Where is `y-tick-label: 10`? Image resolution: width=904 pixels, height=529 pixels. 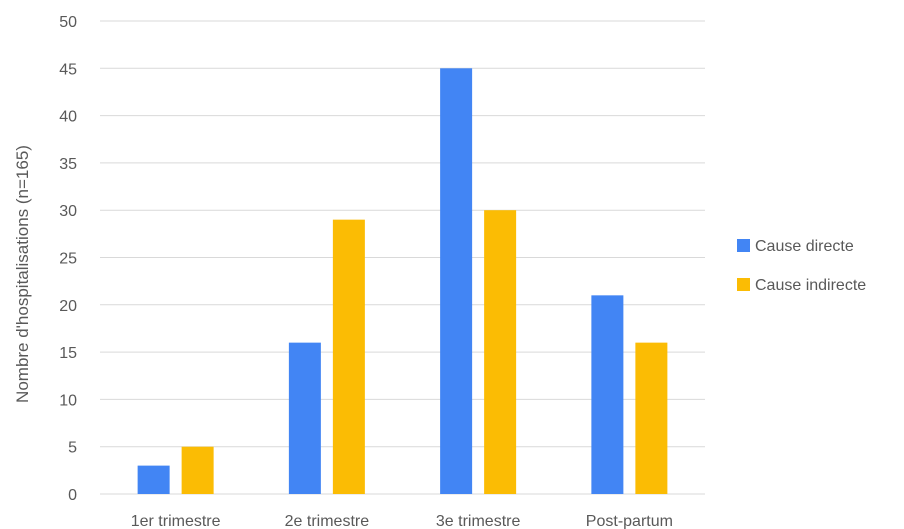 y-tick-label: 10 is located at coordinates (68, 400).